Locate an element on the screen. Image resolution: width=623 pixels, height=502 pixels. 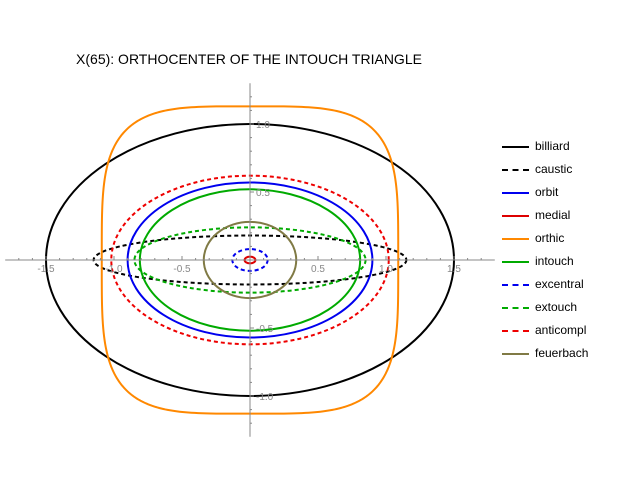
legend-item-billiard: billiard is located at coordinates (562, 147).